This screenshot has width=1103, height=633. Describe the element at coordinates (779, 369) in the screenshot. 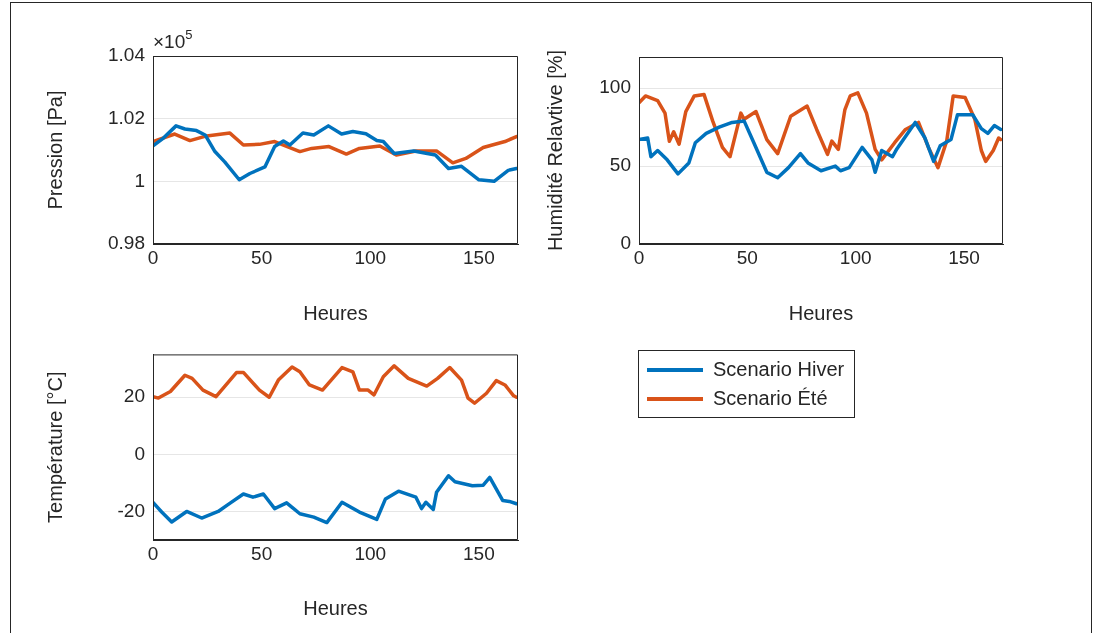

I see `legend-label: Scenario Hiver` at that location.